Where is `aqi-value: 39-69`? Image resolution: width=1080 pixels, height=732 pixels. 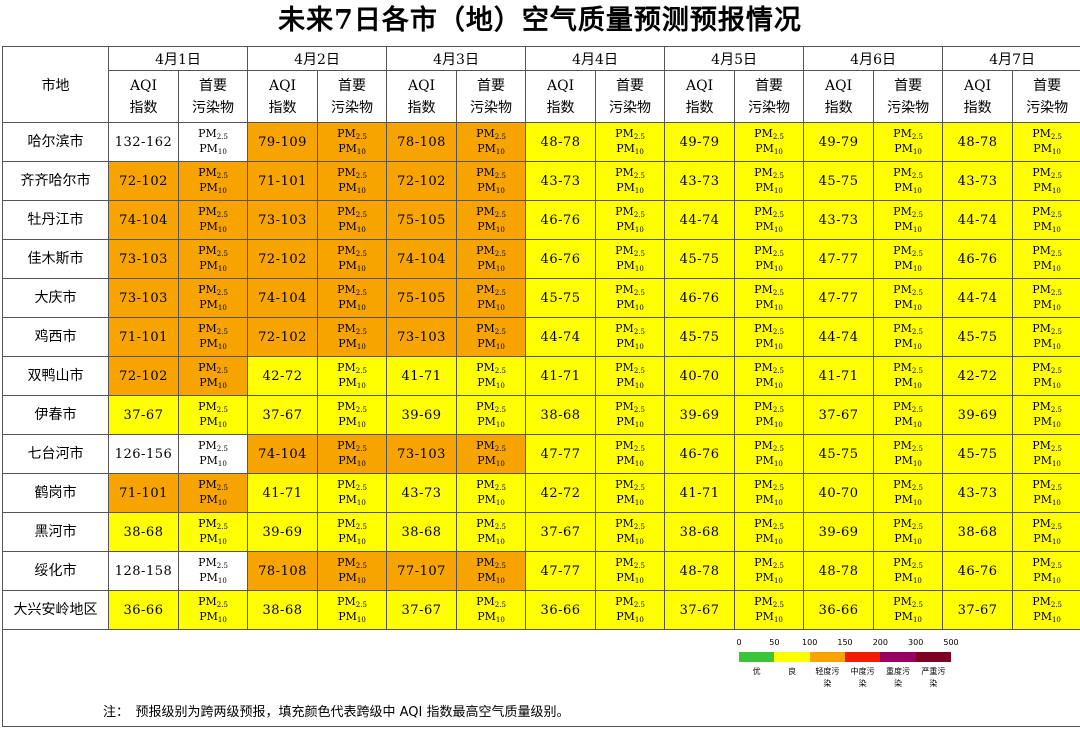 aqi-value: 39-69 is located at coordinates (978, 415).